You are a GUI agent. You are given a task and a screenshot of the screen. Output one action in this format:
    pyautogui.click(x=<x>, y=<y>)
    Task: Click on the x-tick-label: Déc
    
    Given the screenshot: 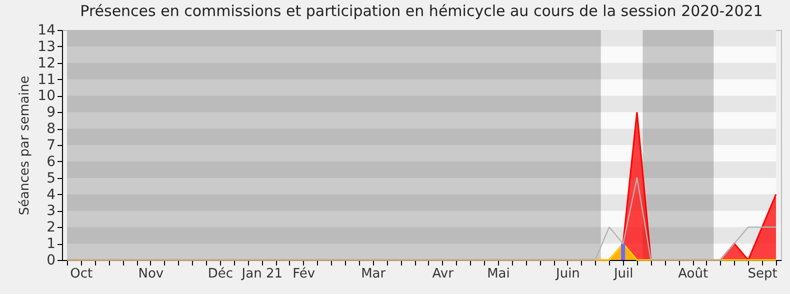 What is the action you would take?
    pyautogui.click(x=220, y=274)
    